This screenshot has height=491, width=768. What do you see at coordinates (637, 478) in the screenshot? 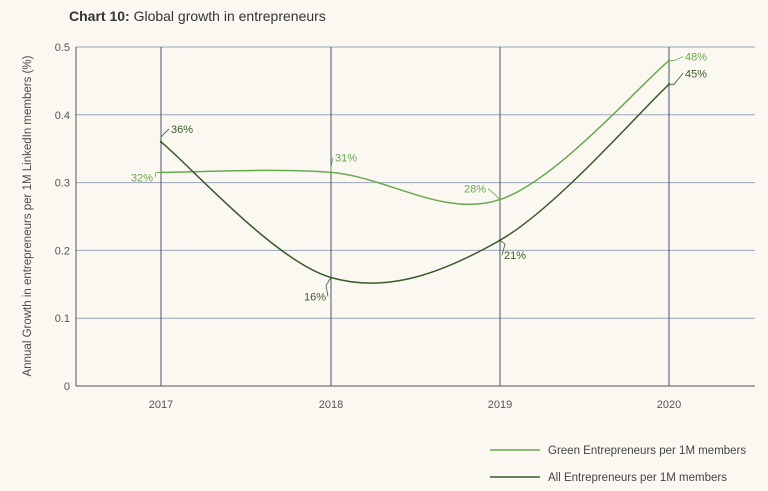
I see `legend-label: All Entrepreneurs per 1M members` at bounding box center [637, 478].